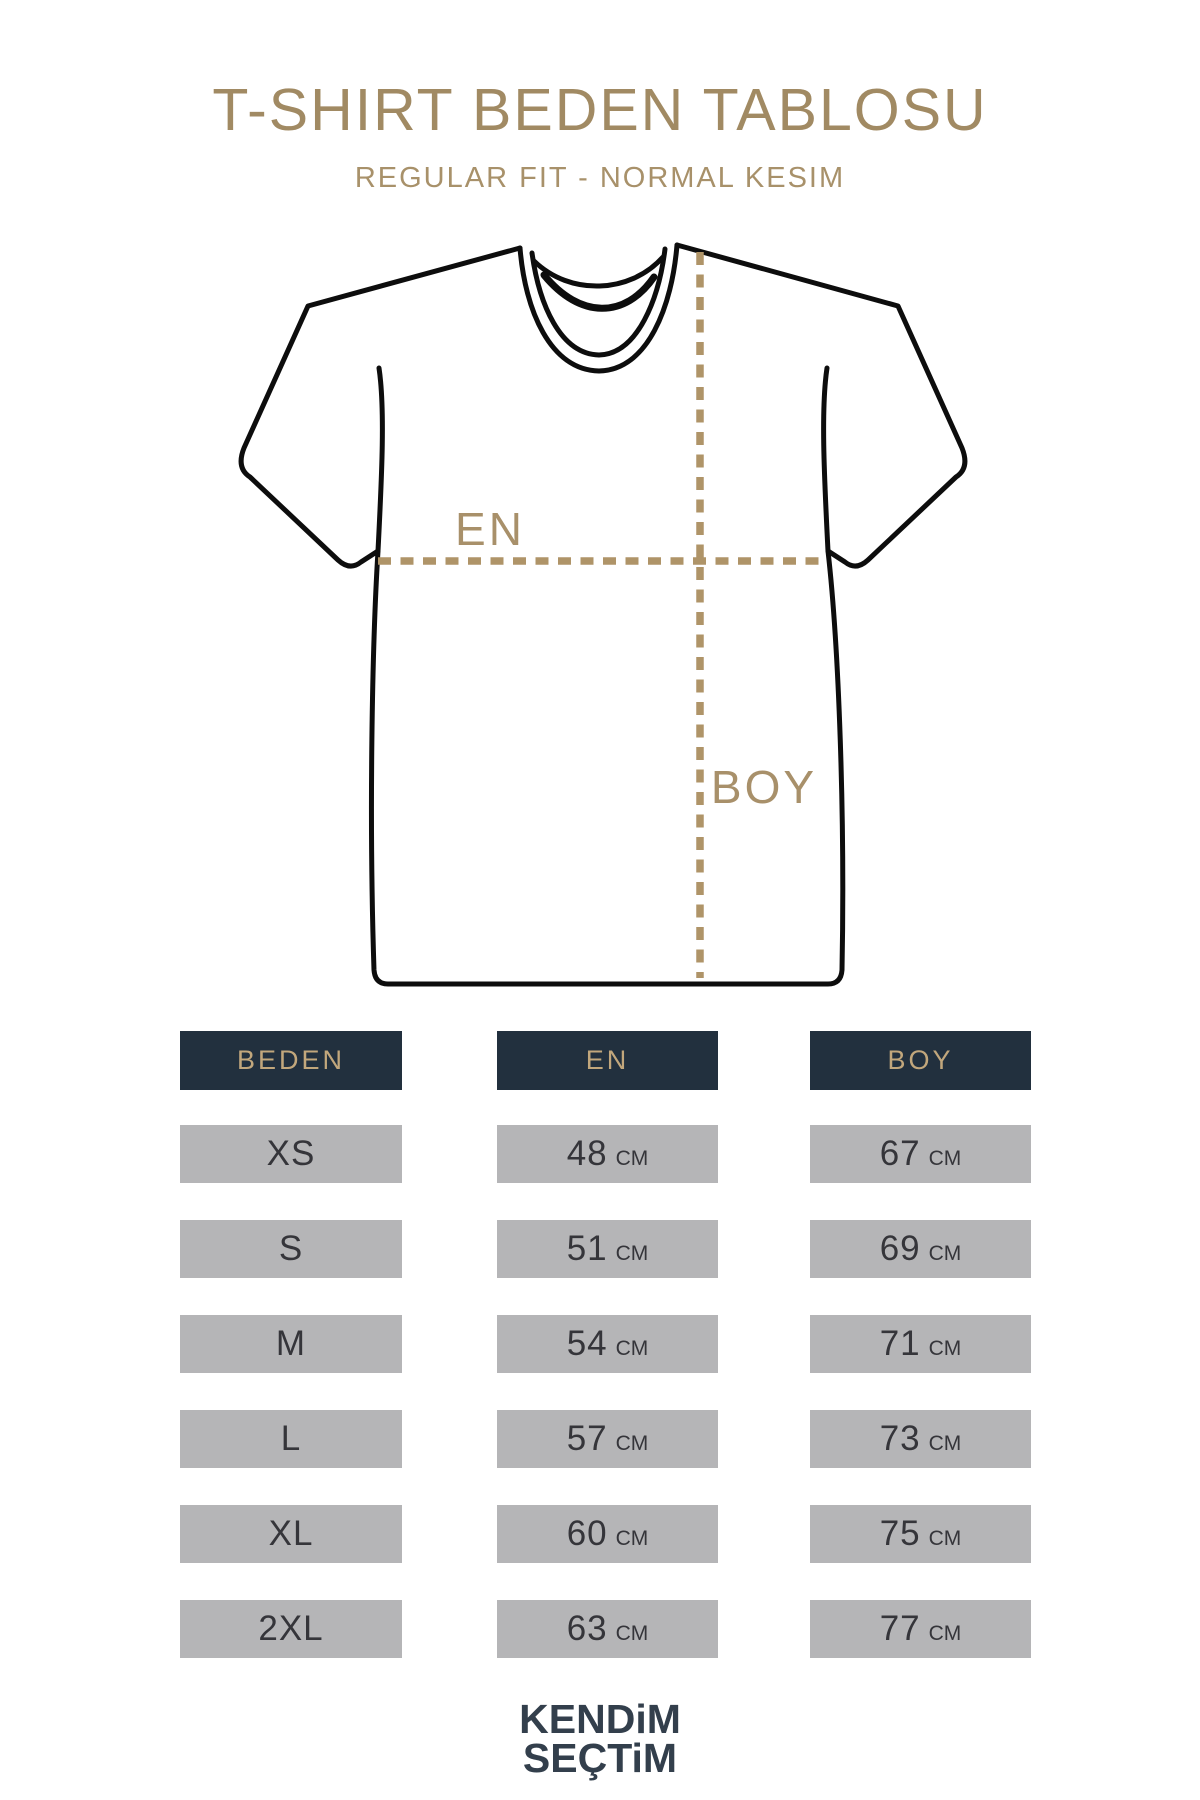 The image size is (1200, 1800). Describe the element at coordinates (600, 178) in the screenshot. I see `page-subtitle: REGULAR FIT - NORMAL KESIM` at that location.